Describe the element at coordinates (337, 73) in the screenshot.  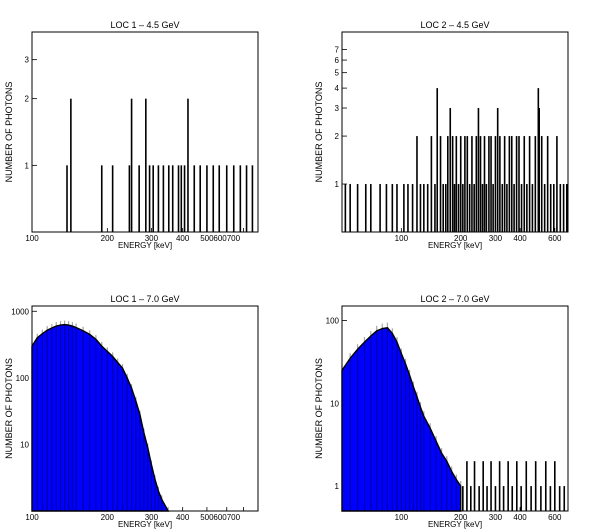
I see `y-tick-label: 5` at that location.